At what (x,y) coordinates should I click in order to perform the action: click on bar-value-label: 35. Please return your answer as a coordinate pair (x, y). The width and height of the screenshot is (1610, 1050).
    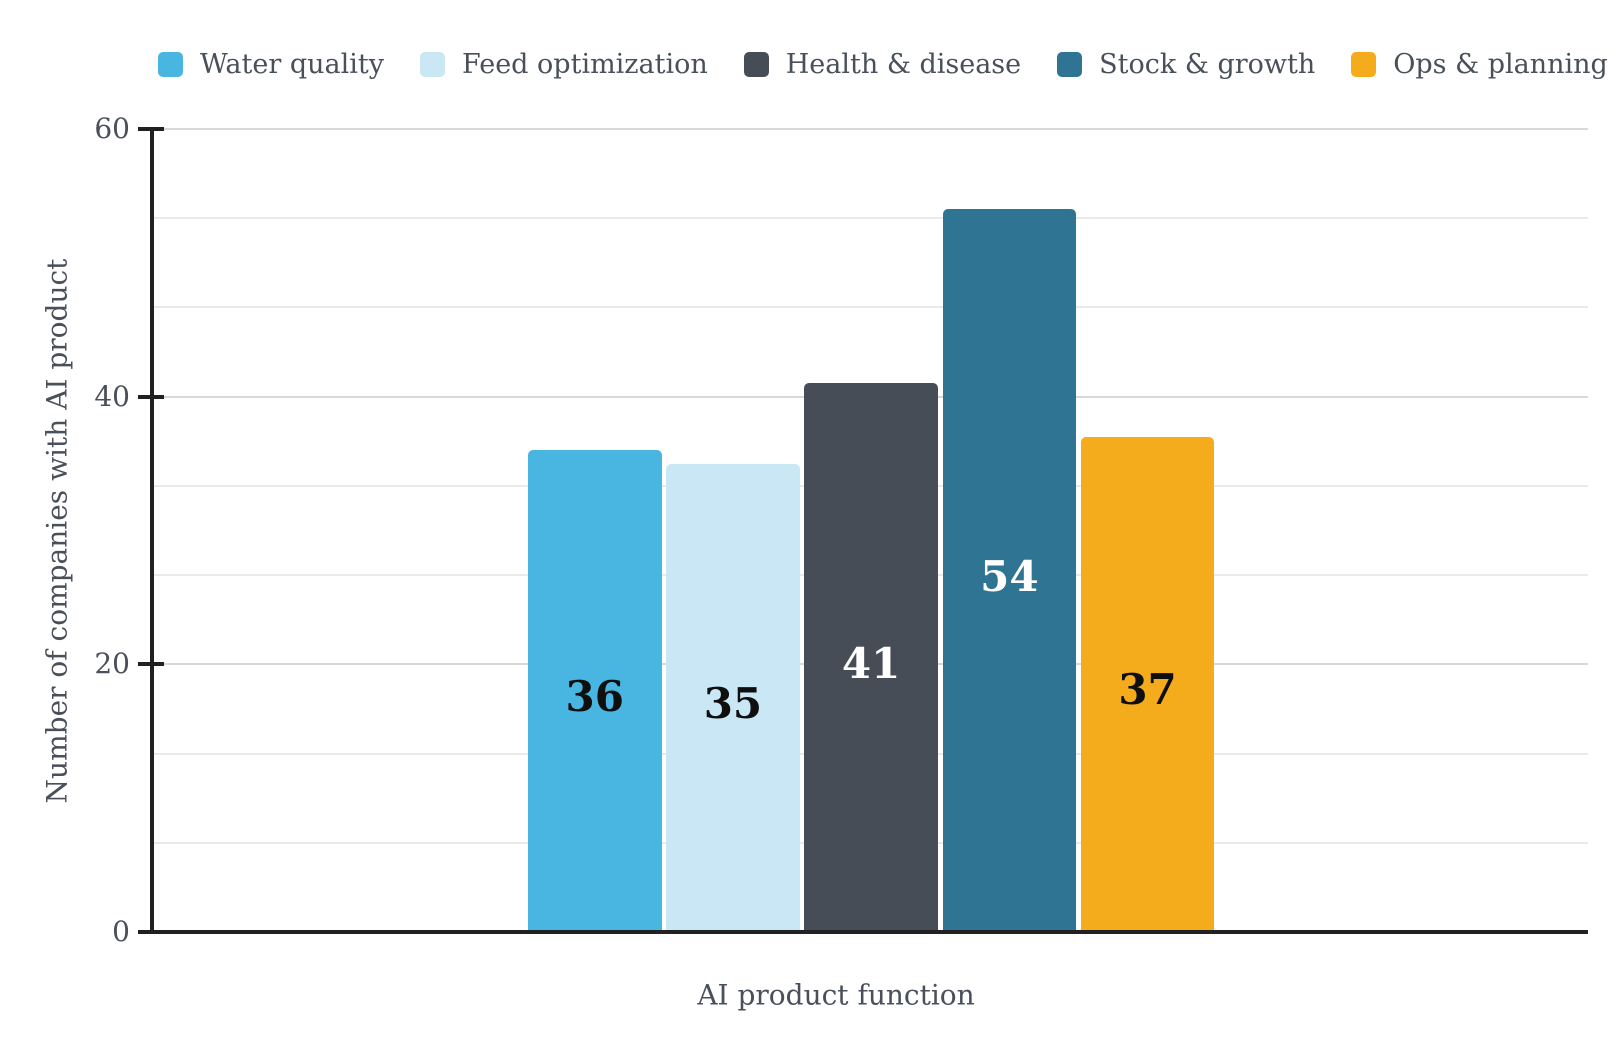
    Looking at the image, I should click on (733, 703).